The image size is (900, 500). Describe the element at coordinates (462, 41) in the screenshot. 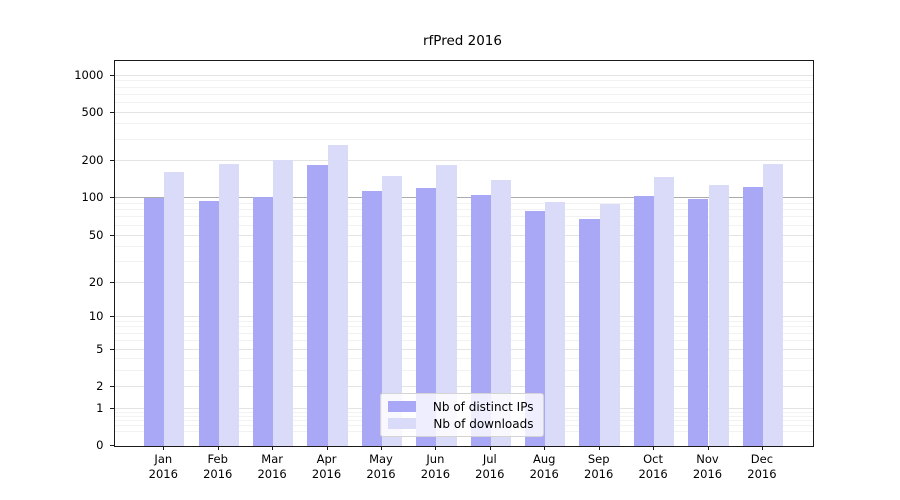

I see `chart-title: rfPred 2016` at that location.